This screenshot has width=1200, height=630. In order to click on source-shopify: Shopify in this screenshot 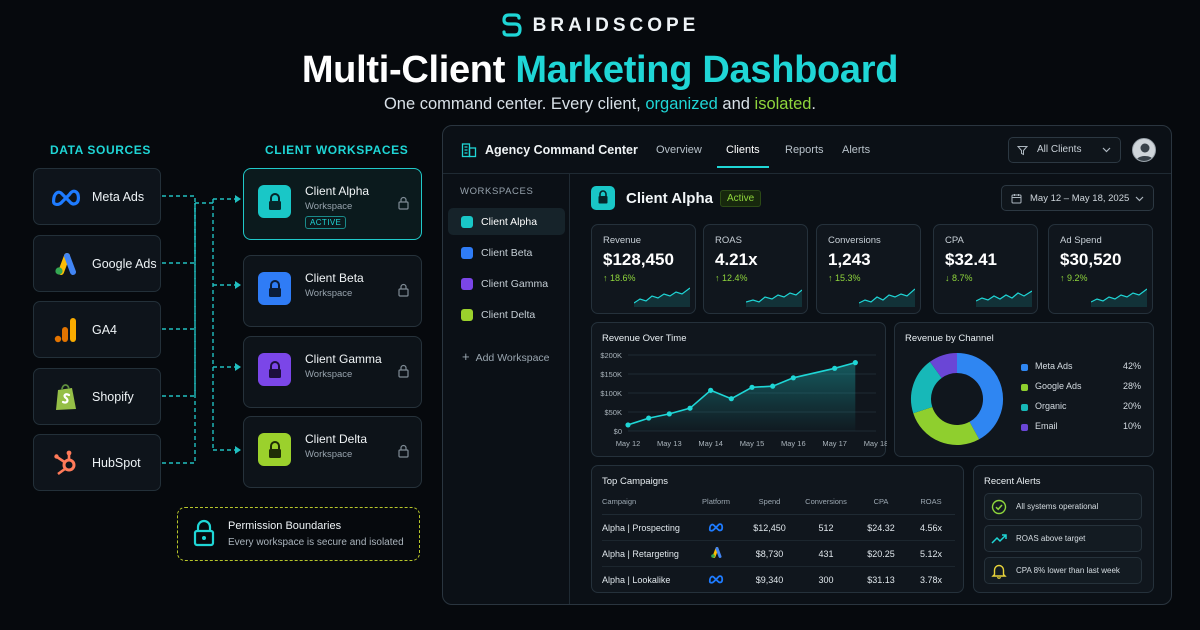, I will do `click(97, 396)`.